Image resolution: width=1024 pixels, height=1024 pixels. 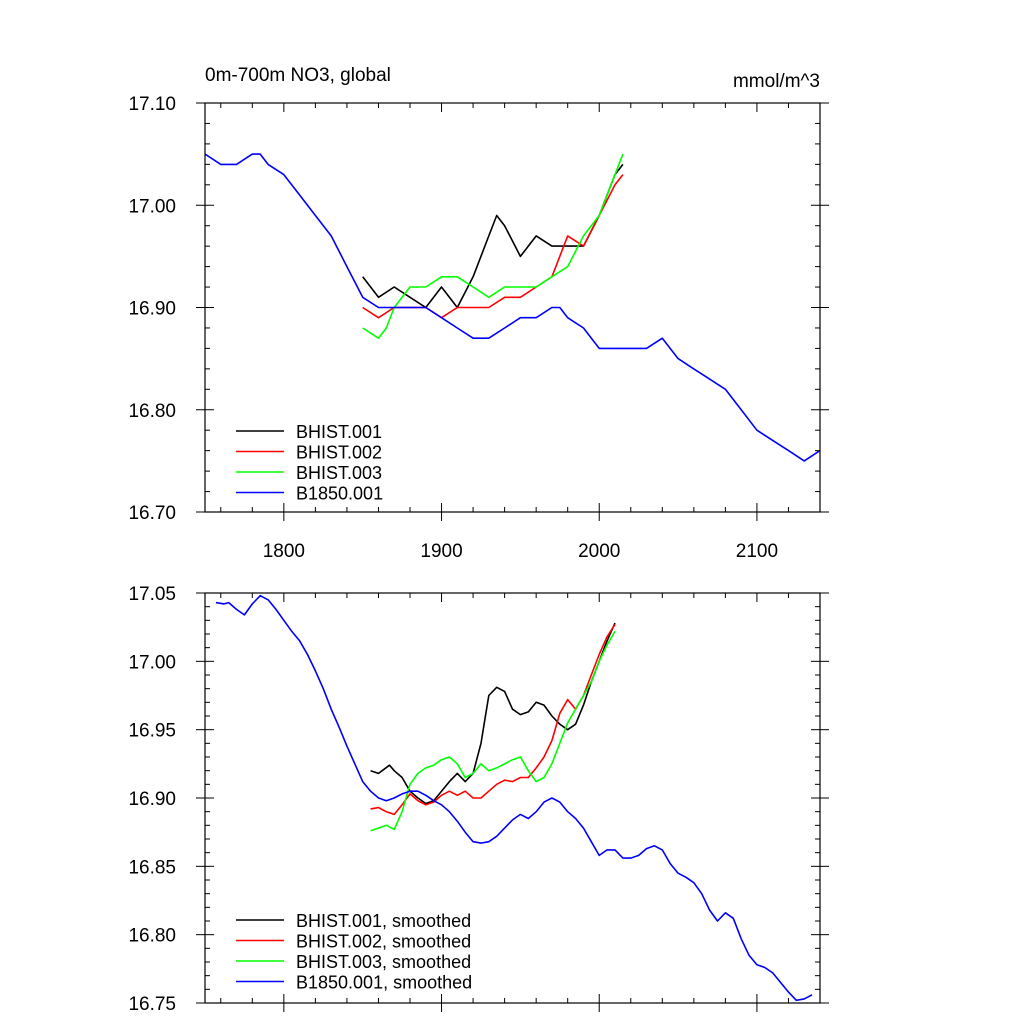 I want to click on legend-label: B1850.001, smoothed, so click(x=384, y=983).